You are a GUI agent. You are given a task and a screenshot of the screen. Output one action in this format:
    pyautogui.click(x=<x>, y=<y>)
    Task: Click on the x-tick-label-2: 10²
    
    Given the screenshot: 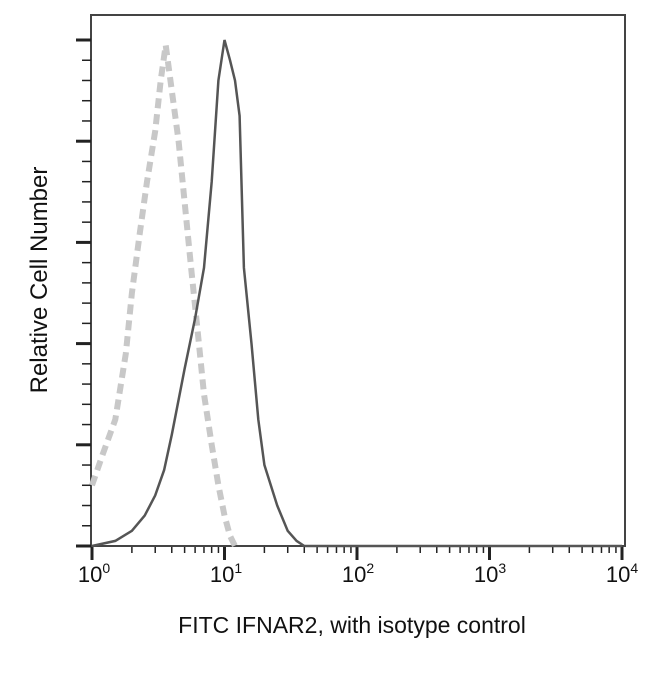 What is the action you would take?
    pyautogui.click(x=358, y=573)
    